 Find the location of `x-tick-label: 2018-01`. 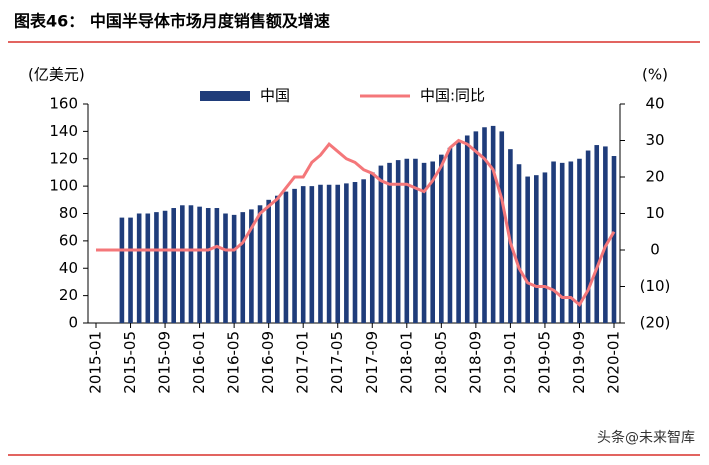

x-tick-label: 2018-01 is located at coordinates (406, 362).